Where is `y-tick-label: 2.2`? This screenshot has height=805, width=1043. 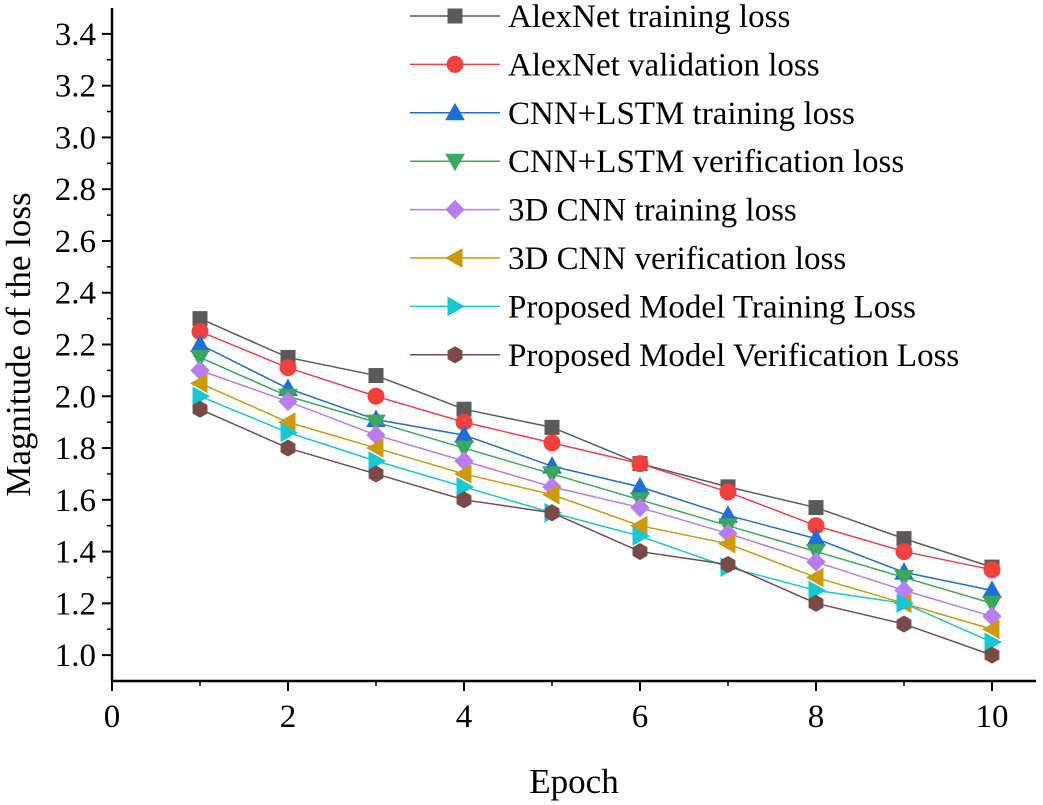 y-tick-label: 2.2 is located at coordinates (75, 346).